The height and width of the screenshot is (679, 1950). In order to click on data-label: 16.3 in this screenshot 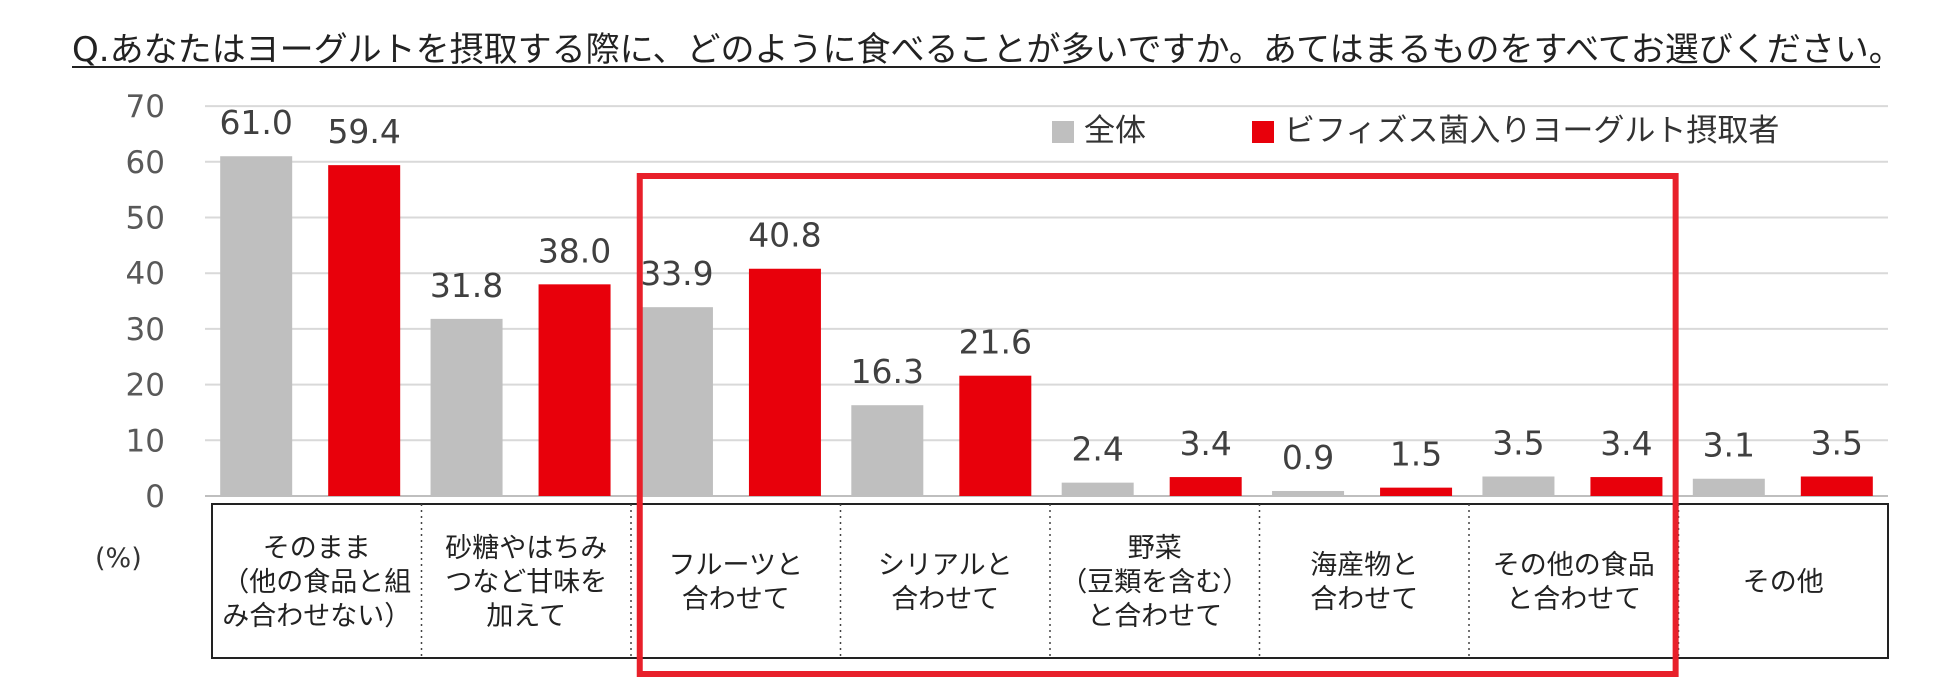, I will do `click(887, 371)`.